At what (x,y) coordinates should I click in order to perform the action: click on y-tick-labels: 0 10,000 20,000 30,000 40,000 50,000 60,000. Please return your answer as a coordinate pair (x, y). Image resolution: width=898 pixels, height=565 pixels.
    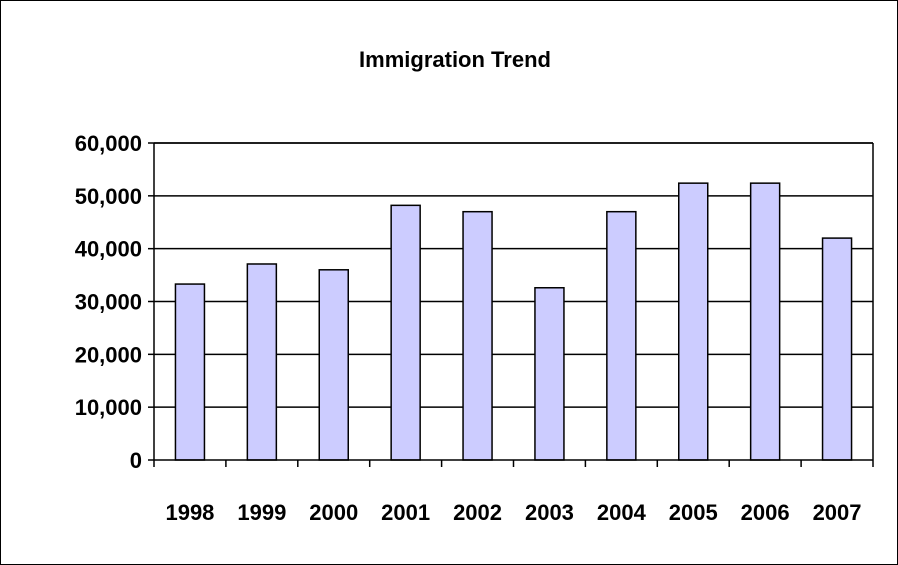
    Looking at the image, I should click on (108, 302).